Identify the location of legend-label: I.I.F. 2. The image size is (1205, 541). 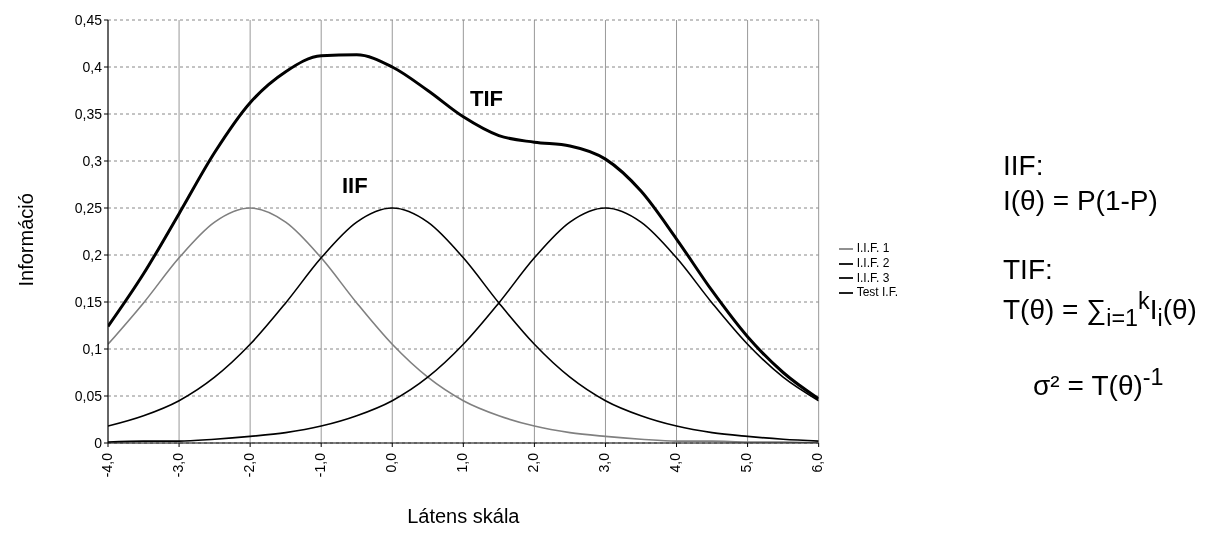
(873, 262).